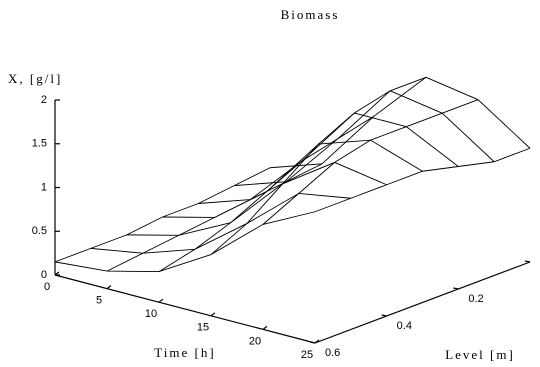 This screenshot has height=367, width=540. What do you see at coordinates (310, 14) in the screenshot?
I see `chart-title: Biomass` at bounding box center [310, 14].